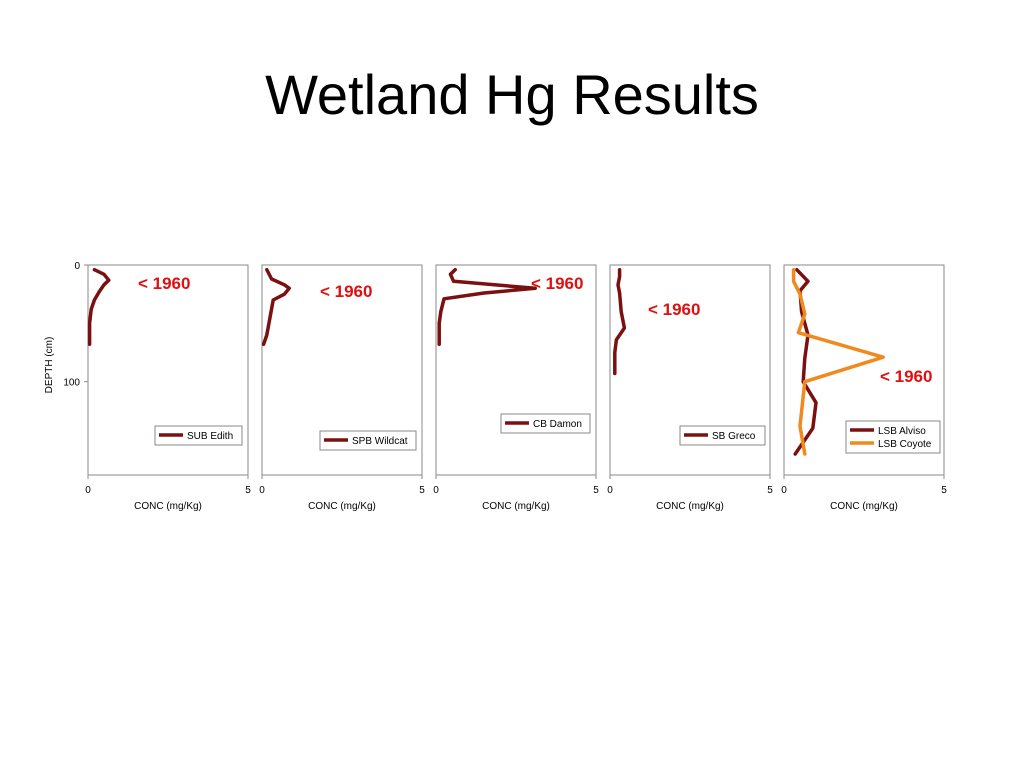 The image size is (1024, 768). Describe the element at coordinates (620, 321) in the screenshot. I see `series-line-sb-greco` at that location.